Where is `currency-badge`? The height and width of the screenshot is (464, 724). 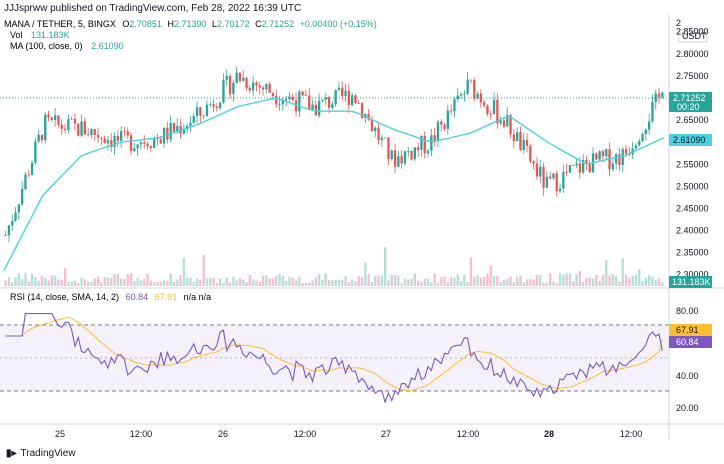
currency-badge is located at coordinates (693, 36).